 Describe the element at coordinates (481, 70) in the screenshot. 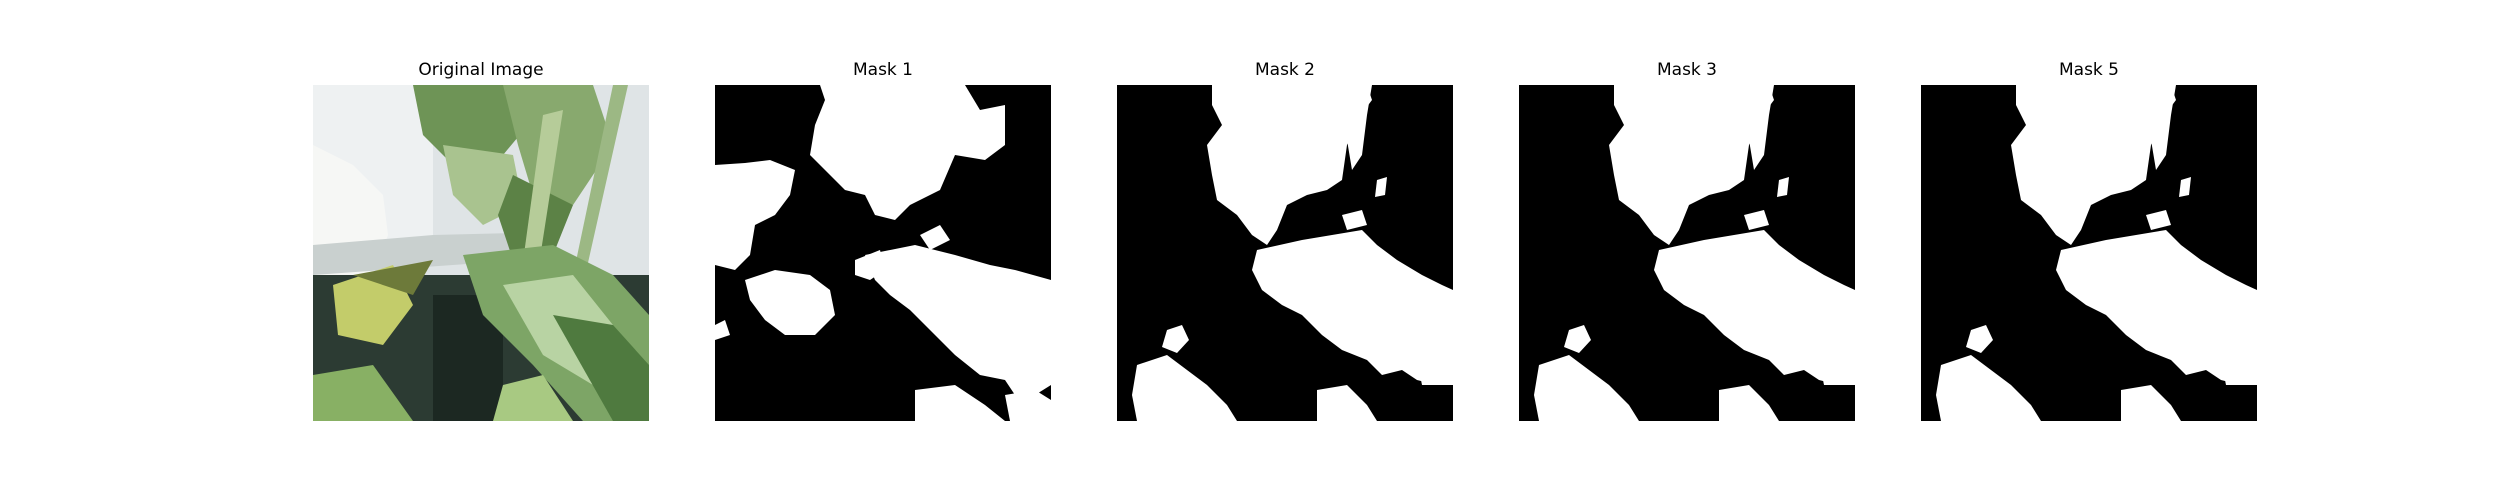

I see `panel-title-original: Original Image` at that location.